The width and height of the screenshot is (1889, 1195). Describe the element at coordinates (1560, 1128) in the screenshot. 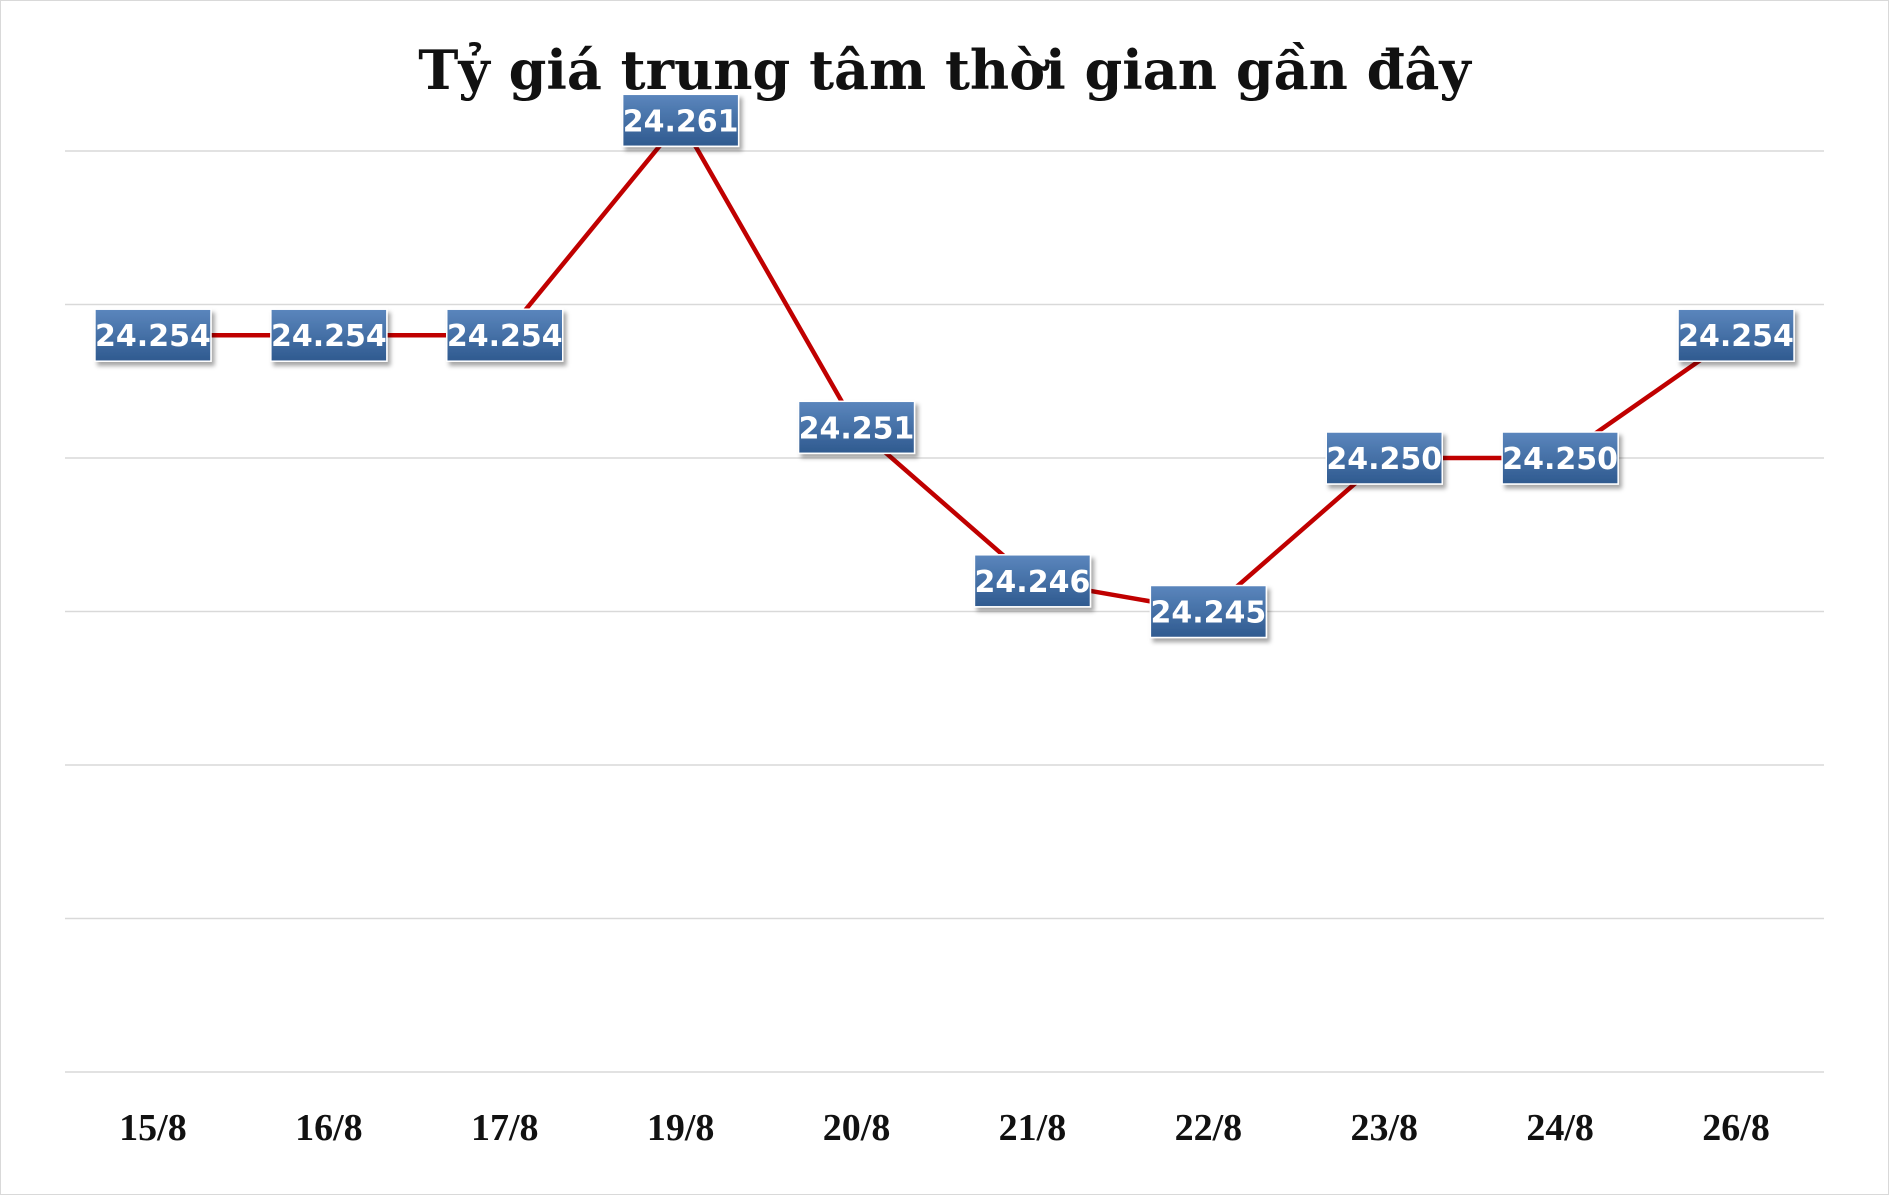

I see `x-tick-label: 24/8` at that location.